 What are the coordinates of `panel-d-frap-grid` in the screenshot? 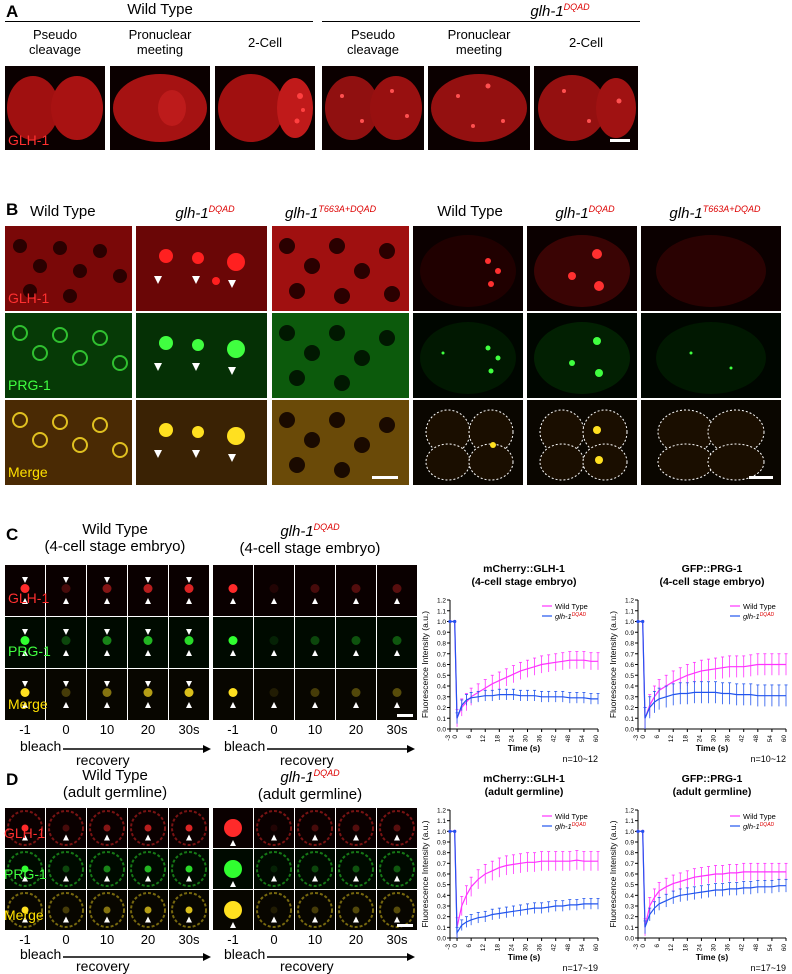 It's located at (211, 869).